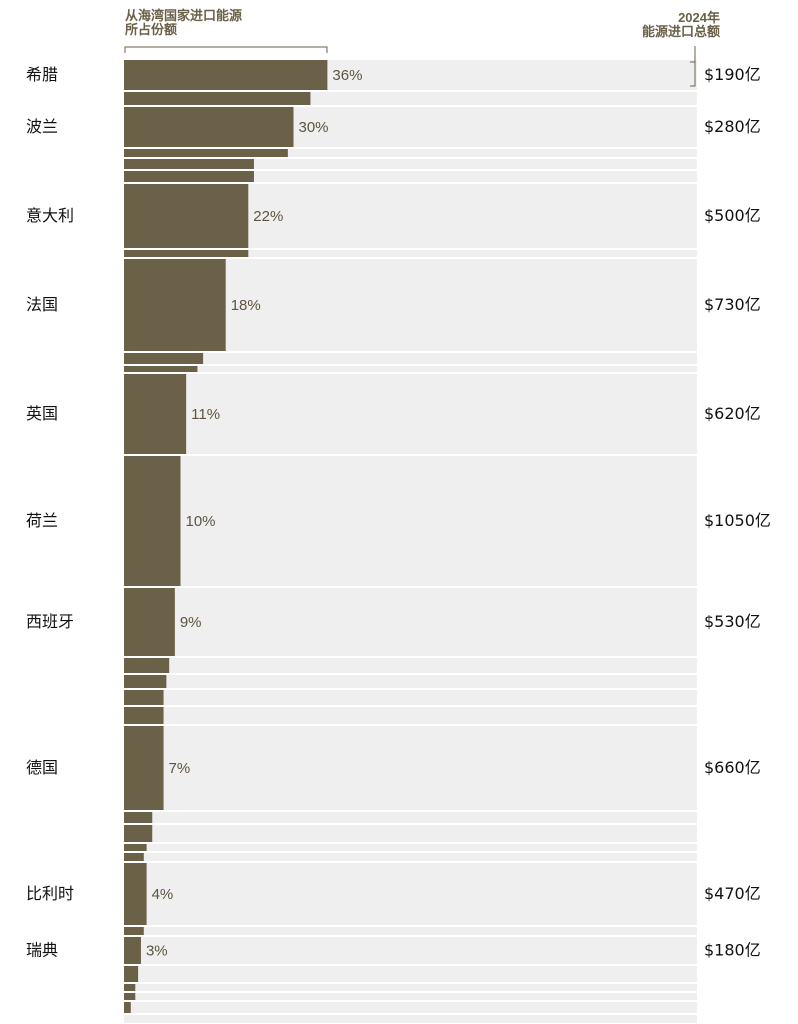 This screenshot has height=1024, width=798. I want to click on country-label-23: 比利时, so click(50, 893).